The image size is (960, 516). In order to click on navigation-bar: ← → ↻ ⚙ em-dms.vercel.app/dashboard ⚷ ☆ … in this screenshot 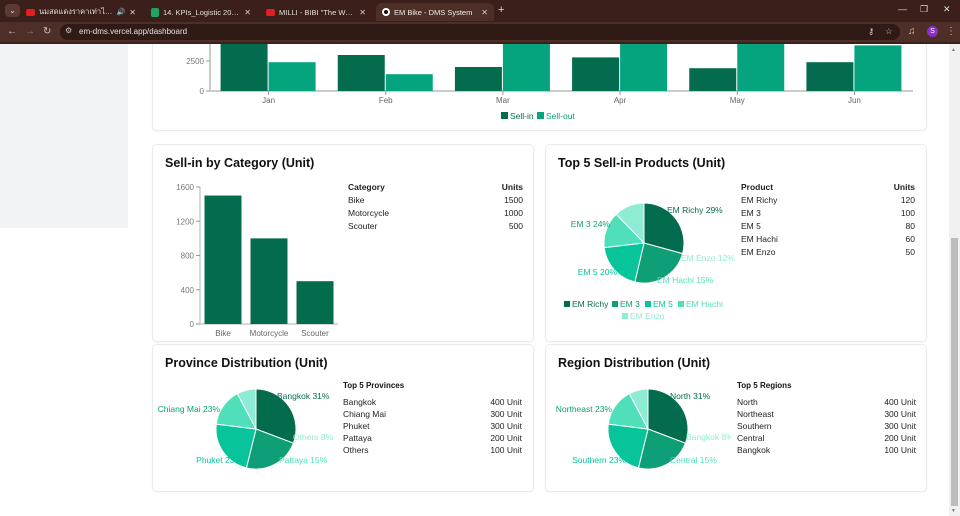, I will do `click(480, 32)`.